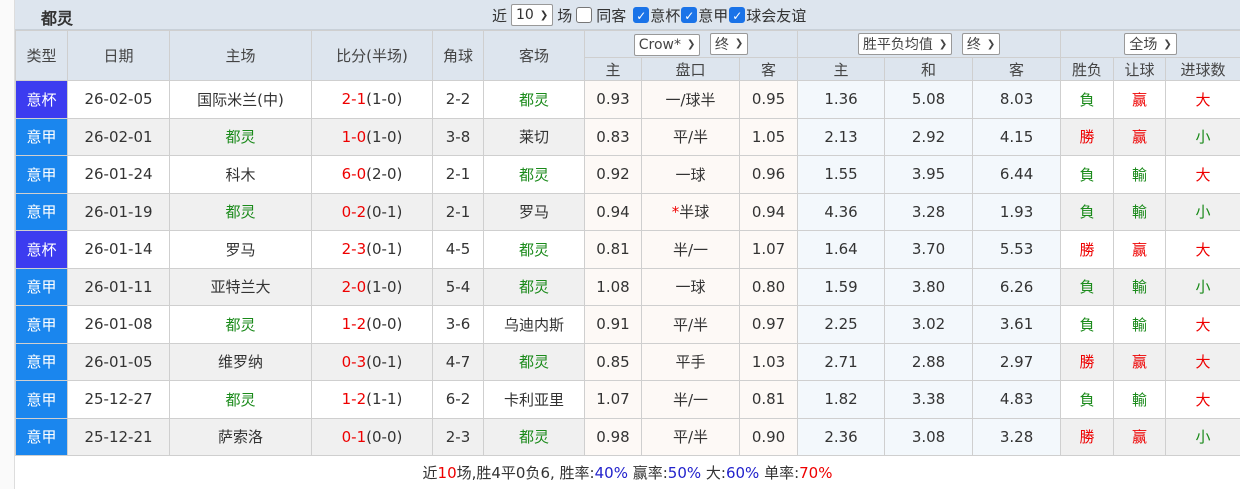 Image resolution: width=1240 pixels, height=490 pixels. What do you see at coordinates (372, 250) in the screenshot?
I see `score: 2-3(0-1)` at bounding box center [372, 250].